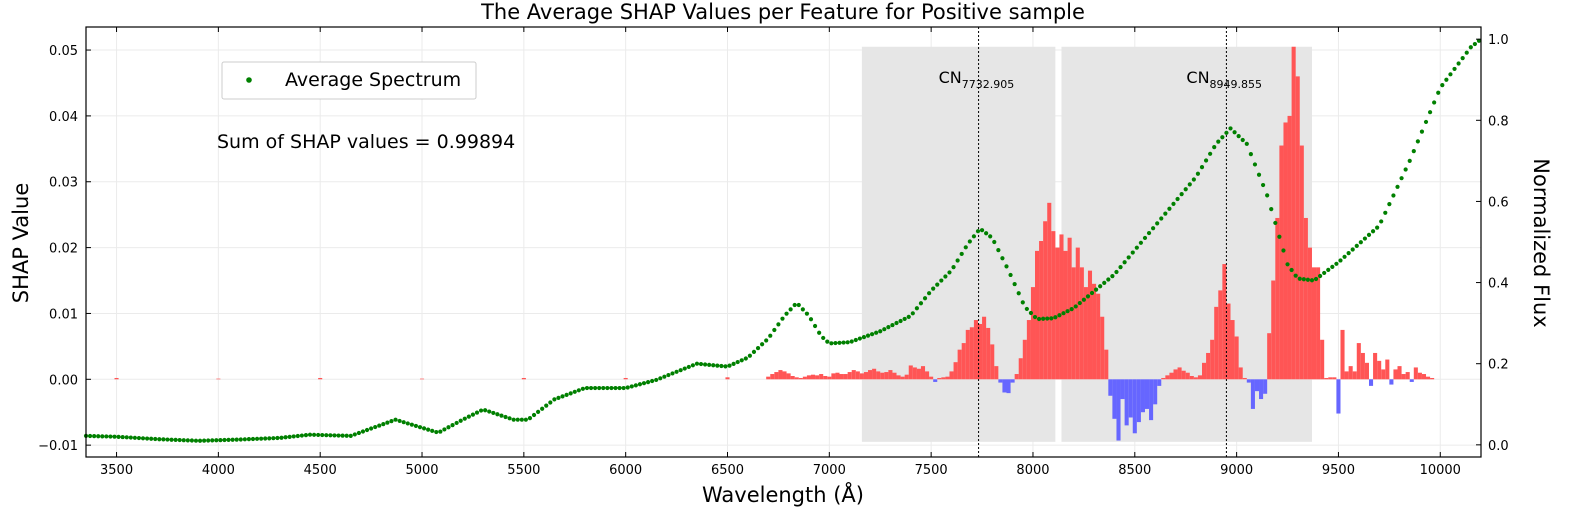 The image size is (1578, 513). What do you see at coordinates (1498, 202) in the screenshot?
I see `y2-tick-label: 0.6` at bounding box center [1498, 202].